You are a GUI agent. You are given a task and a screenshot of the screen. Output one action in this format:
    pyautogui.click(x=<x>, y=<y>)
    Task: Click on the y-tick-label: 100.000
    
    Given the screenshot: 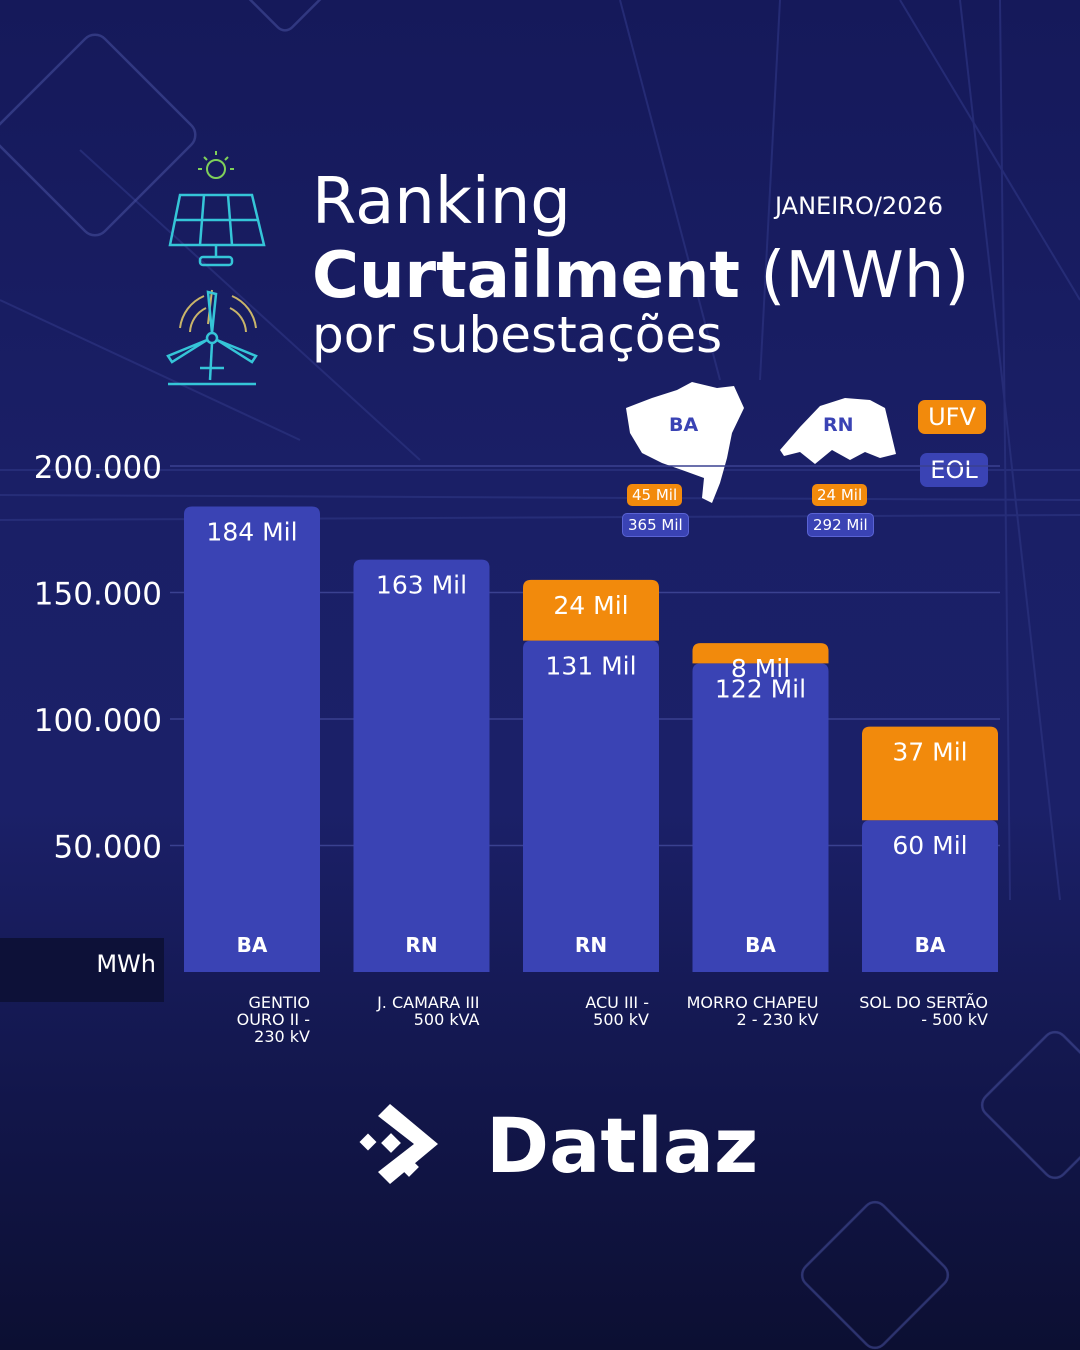 What is the action you would take?
    pyautogui.click(x=98, y=721)
    